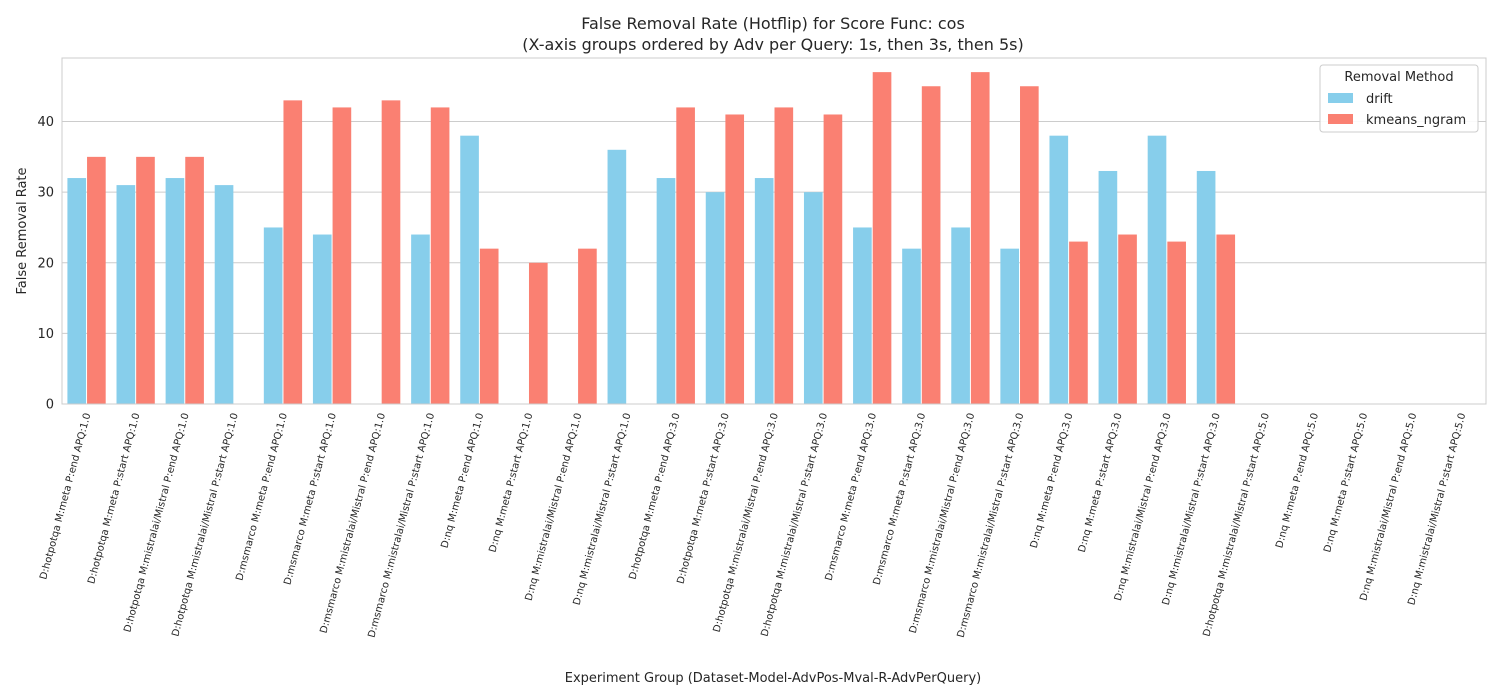  What do you see at coordinates (45, 122) in the screenshot?
I see `y-tick-label: 40` at bounding box center [45, 122].